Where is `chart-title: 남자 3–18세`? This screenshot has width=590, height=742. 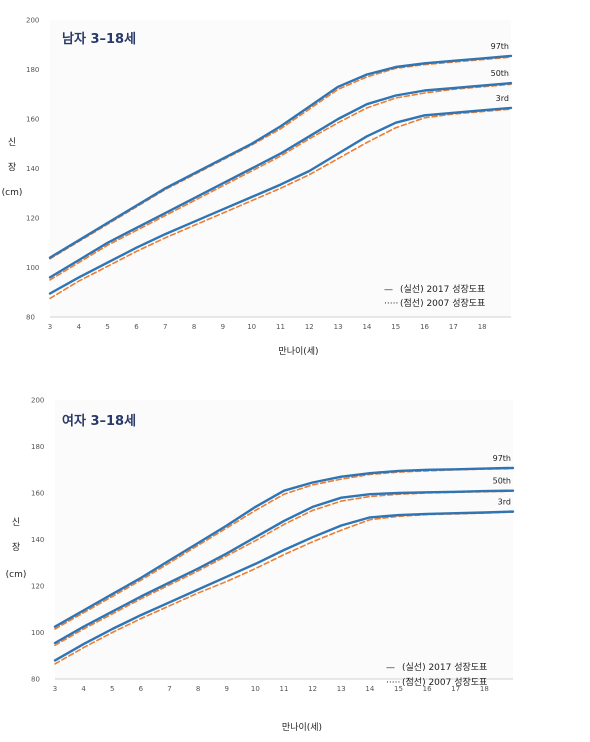
chart-title: 남자 3–18세 is located at coordinates (99, 39).